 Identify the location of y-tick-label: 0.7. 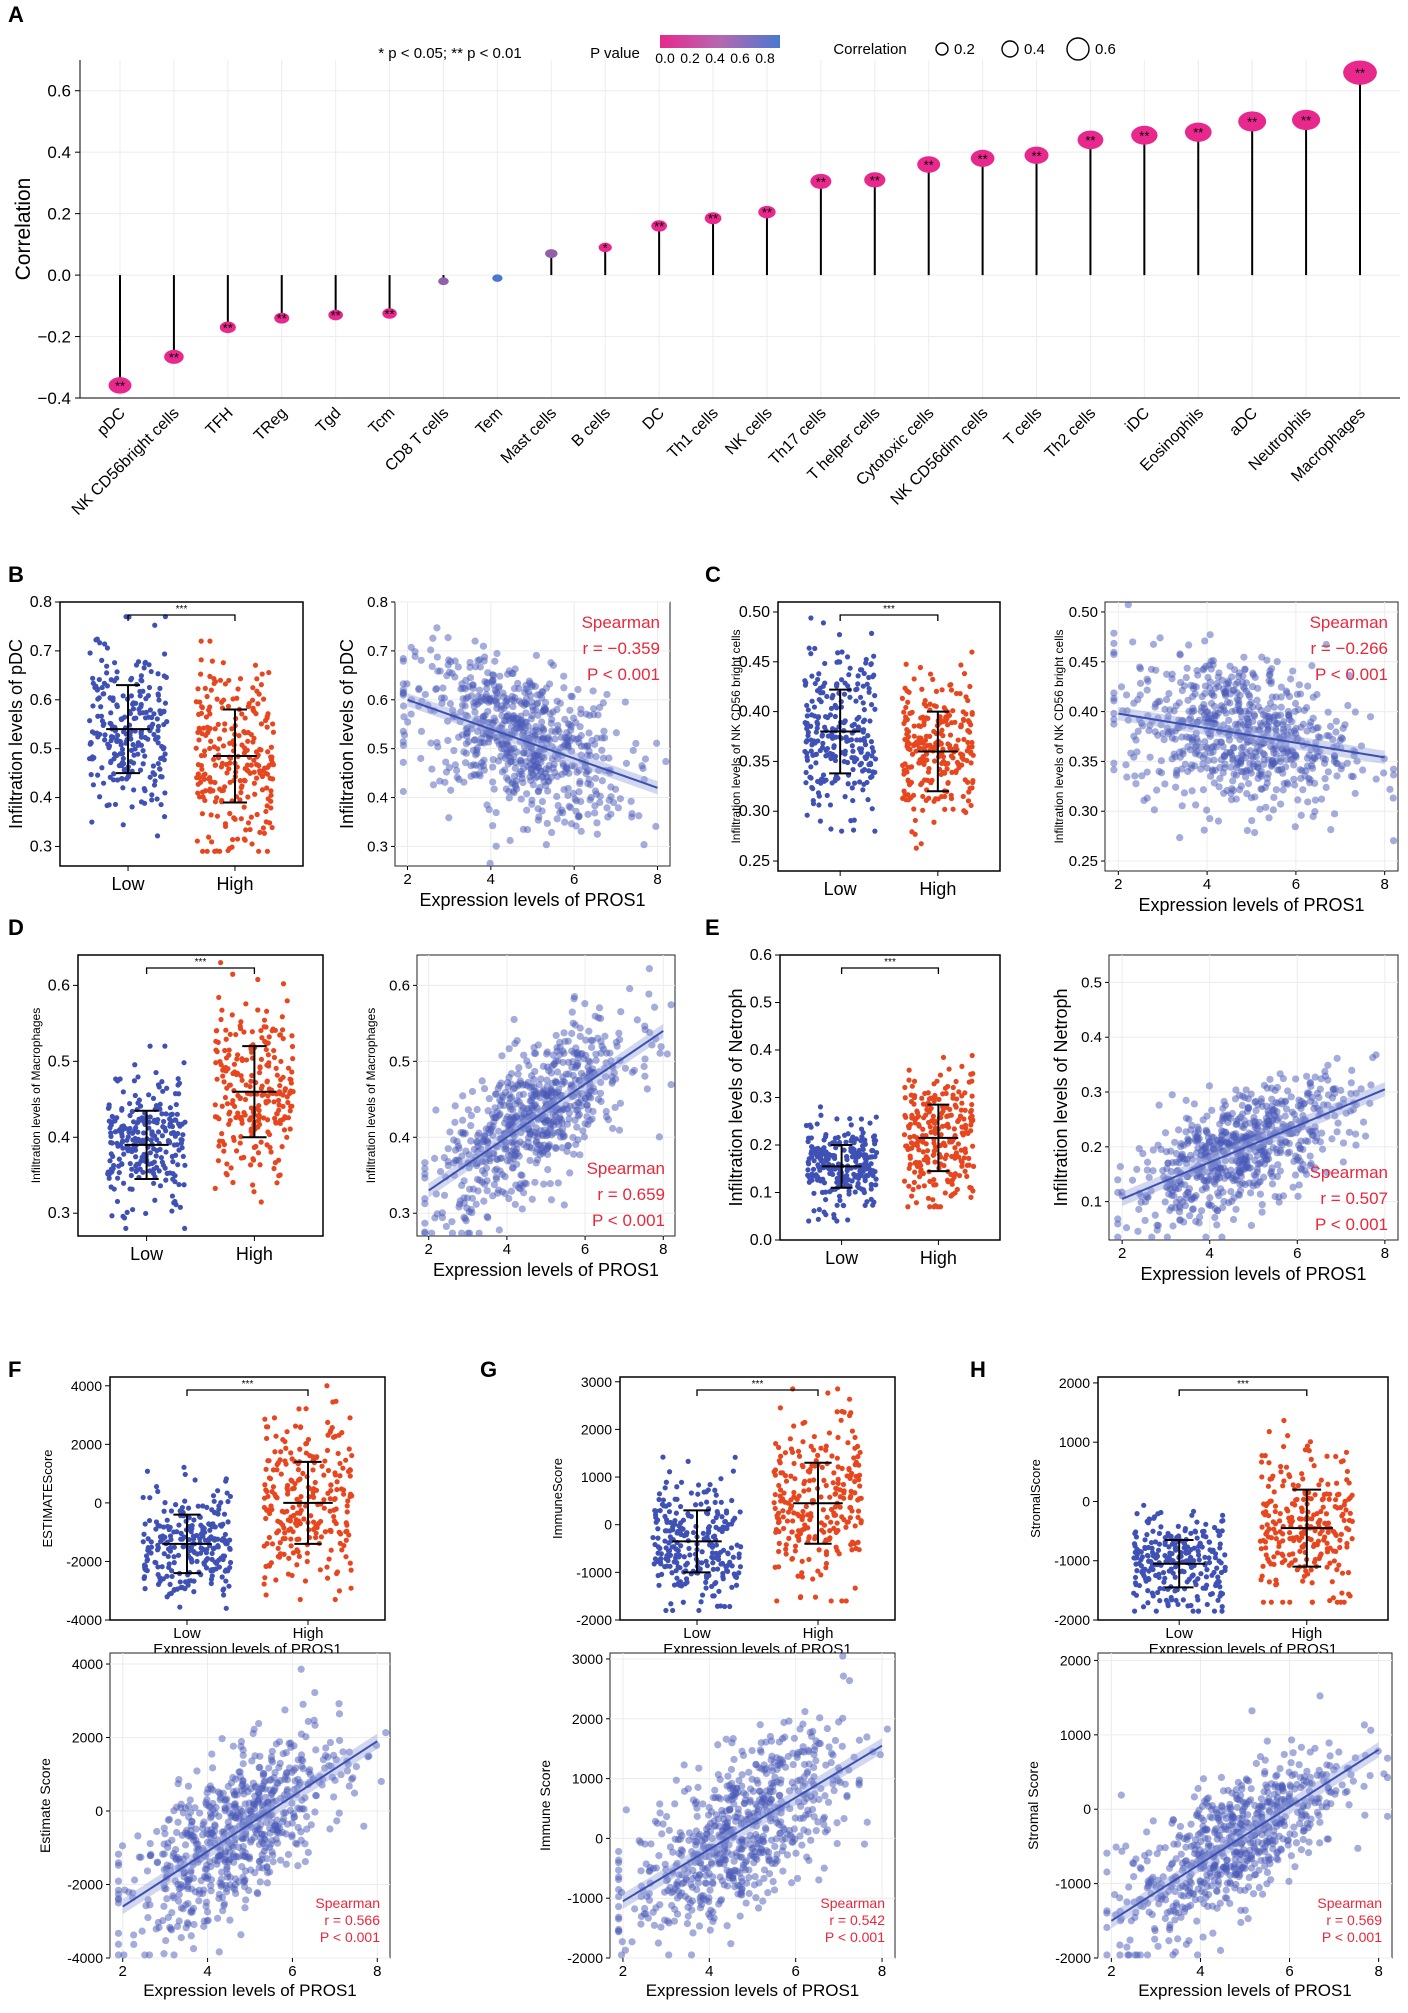
(377, 651).